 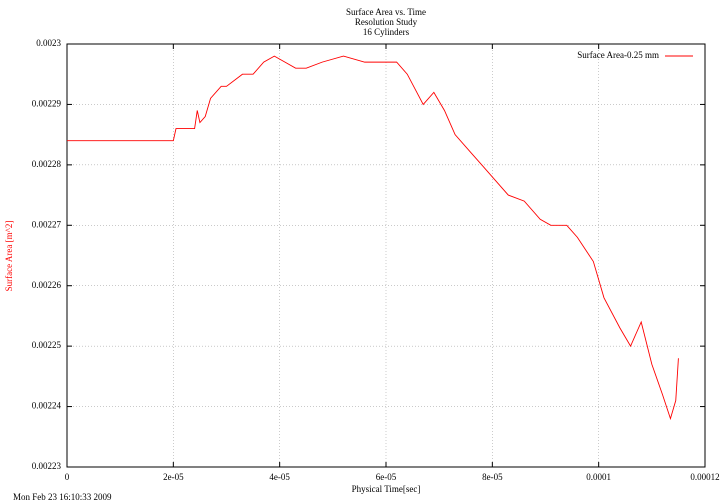 What do you see at coordinates (47, 406) in the screenshot?
I see `y-tick-label: 0.00224` at bounding box center [47, 406].